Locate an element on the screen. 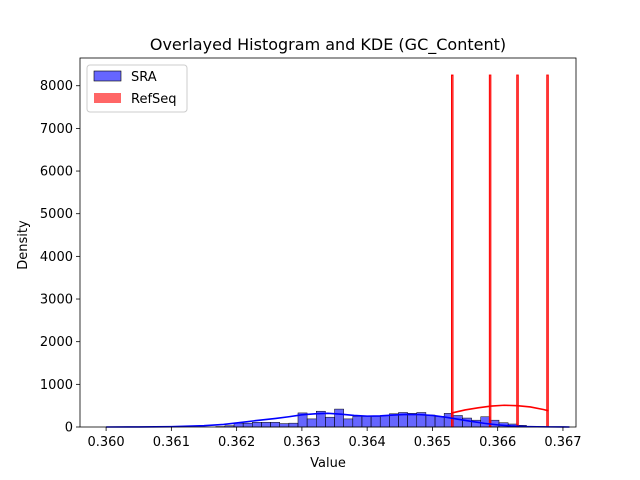 The height and width of the screenshot is (480, 640). chart-title: Overlayed Histogram and KDE (GC_Content) is located at coordinates (328, 45).